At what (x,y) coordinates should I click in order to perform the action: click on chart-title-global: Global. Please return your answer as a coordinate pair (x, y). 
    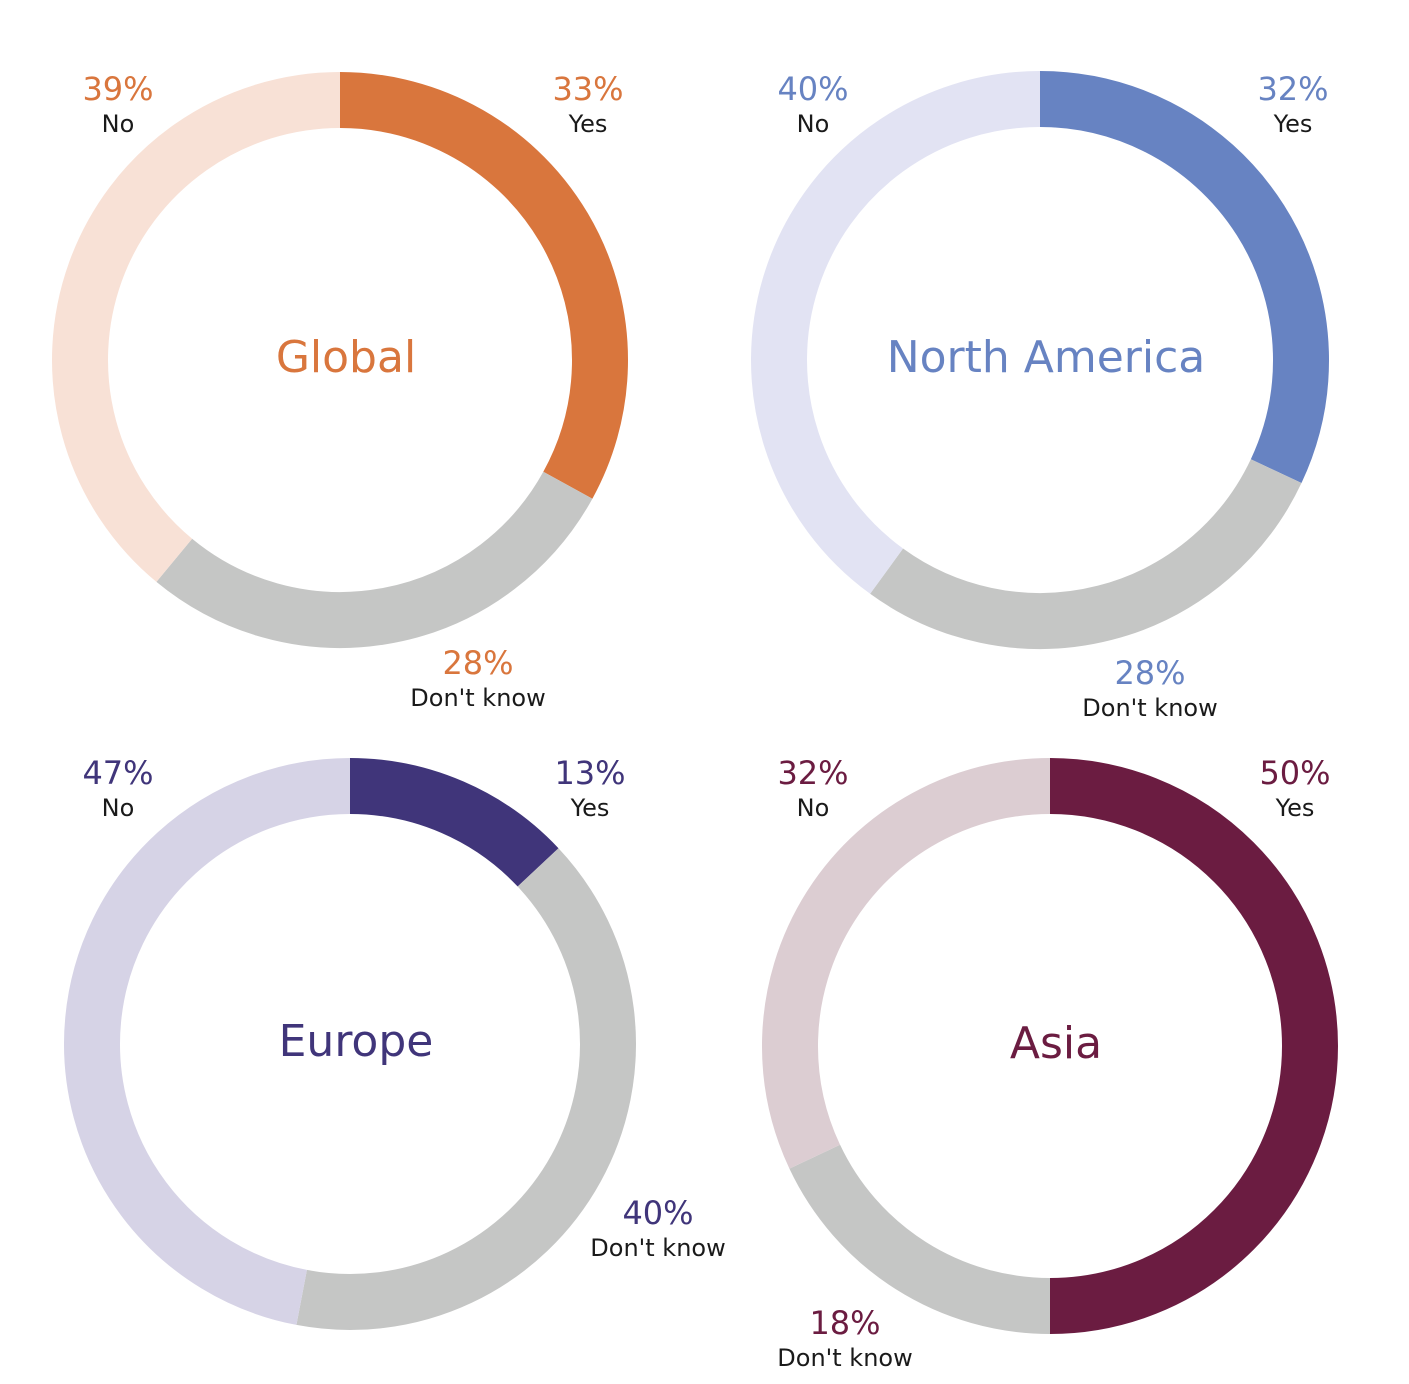
    Looking at the image, I should click on (346, 357).